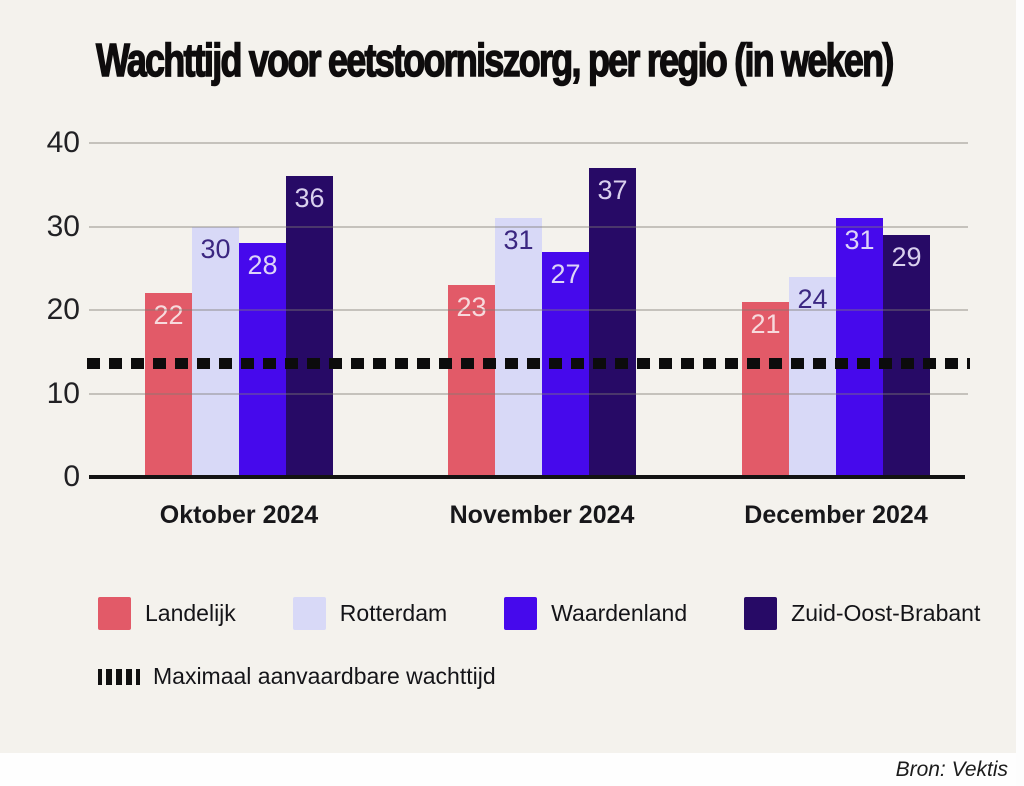 Image resolution: width=1024 pixels, height=786 pixels. I want to click on reference-line-label: Maximaal aanvaardbare wachttijd, so click(324, 676).